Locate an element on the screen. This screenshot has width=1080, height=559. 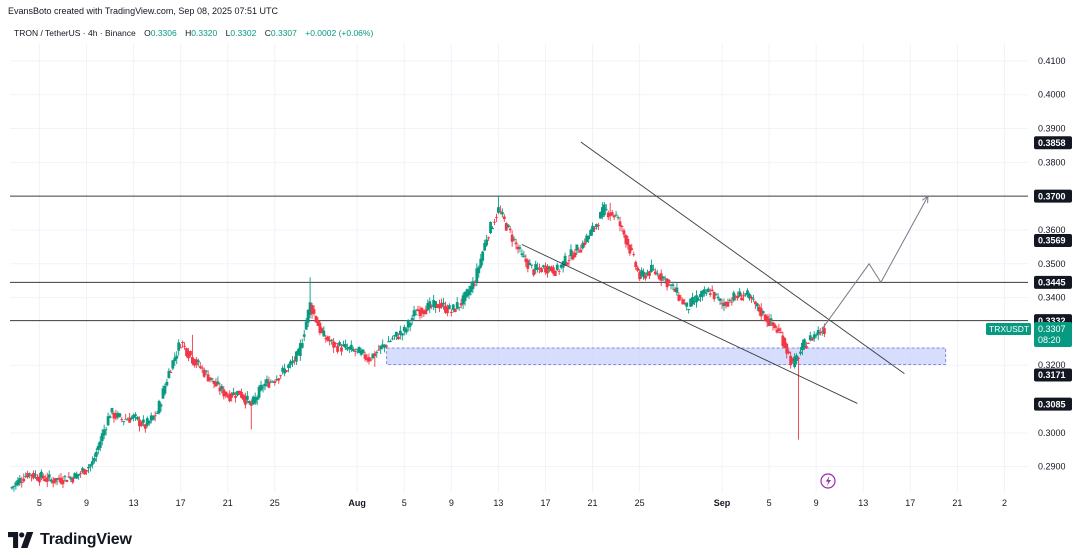
x-tick-label: 5 is located at coordinates (404, 503).